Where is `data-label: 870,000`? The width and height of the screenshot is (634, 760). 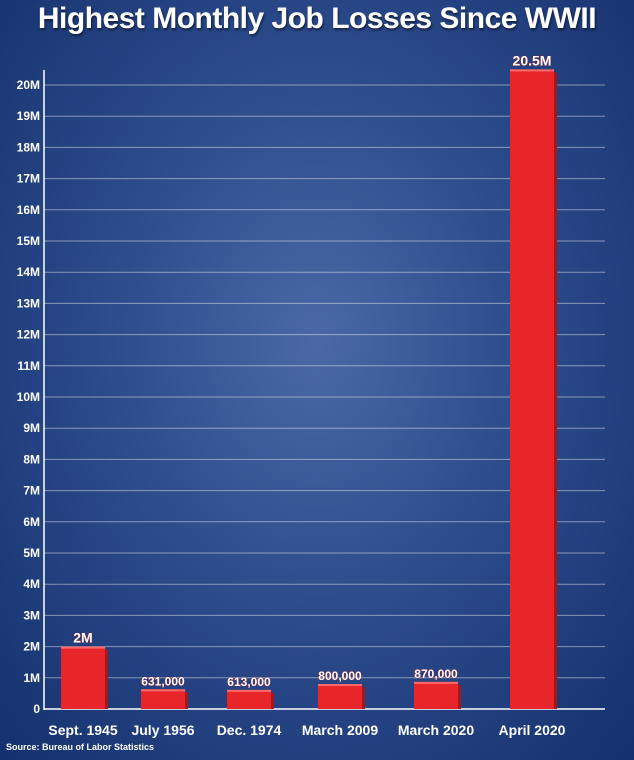
data-label: 870,000 is located at coordinates (436, 674).